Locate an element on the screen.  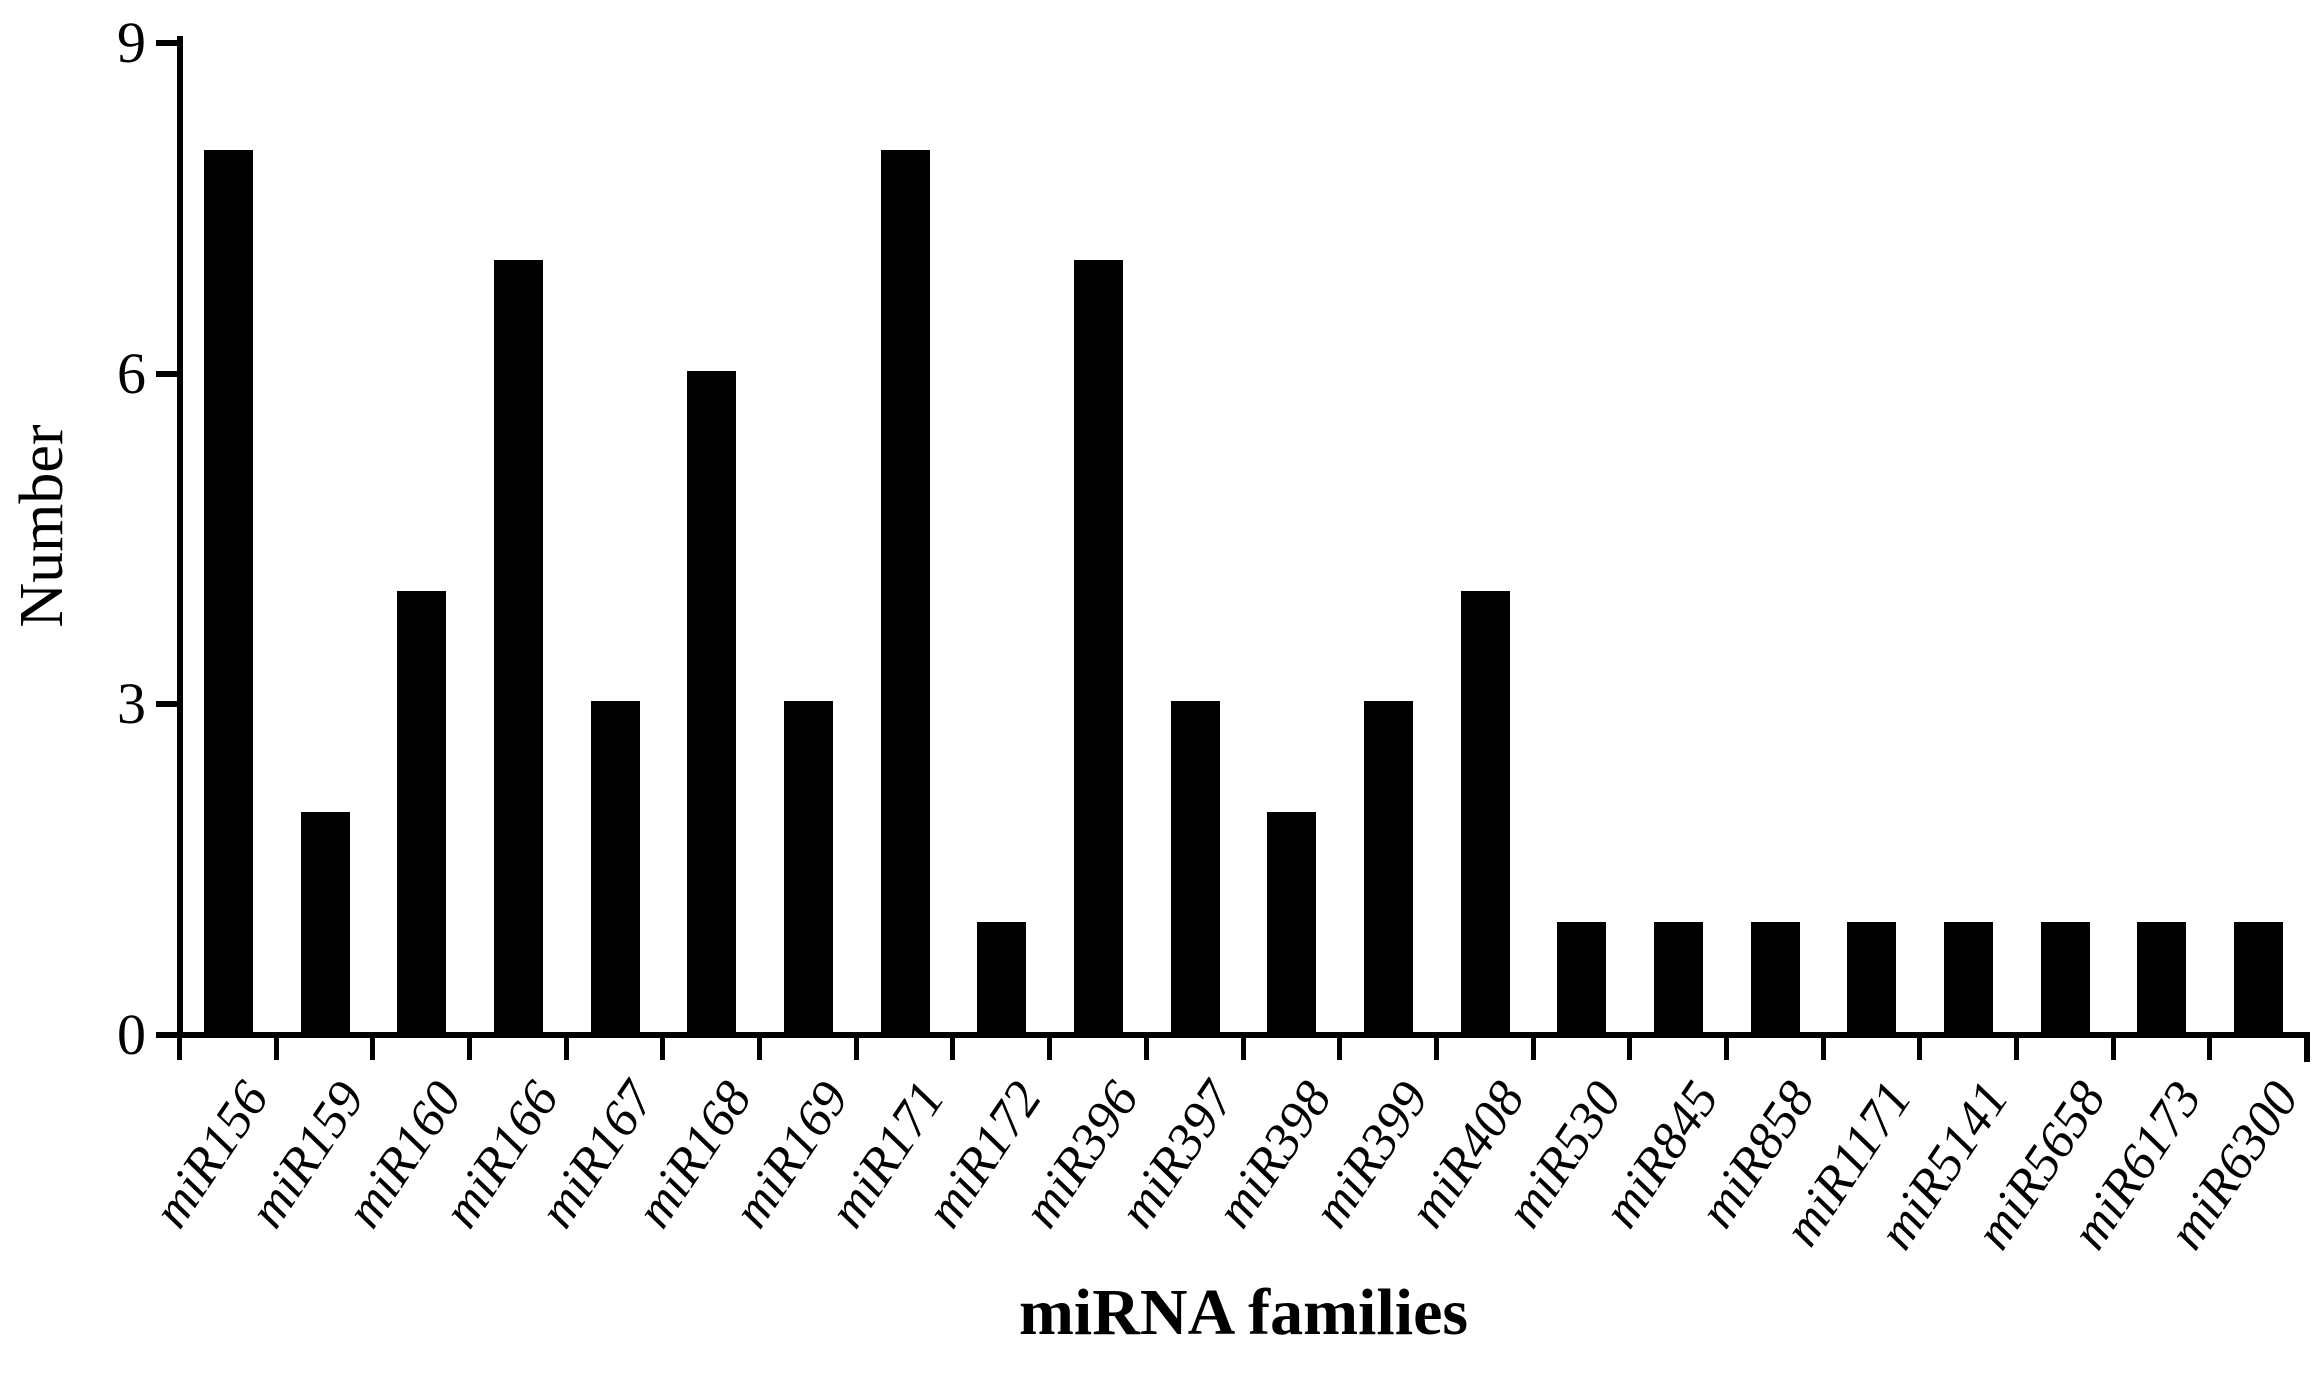
bar-miR167 is located at coordinates (615, 868).